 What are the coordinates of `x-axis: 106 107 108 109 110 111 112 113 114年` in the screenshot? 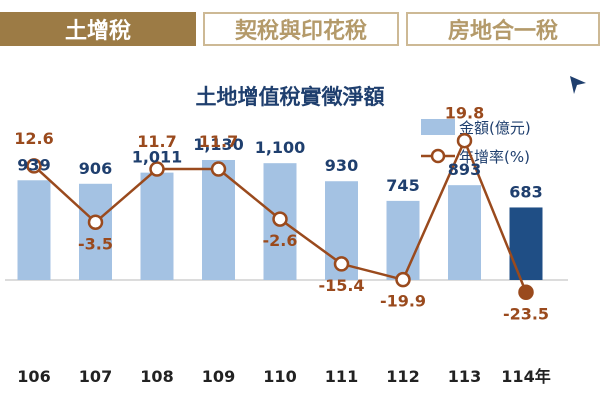 It's located at (283, 376).